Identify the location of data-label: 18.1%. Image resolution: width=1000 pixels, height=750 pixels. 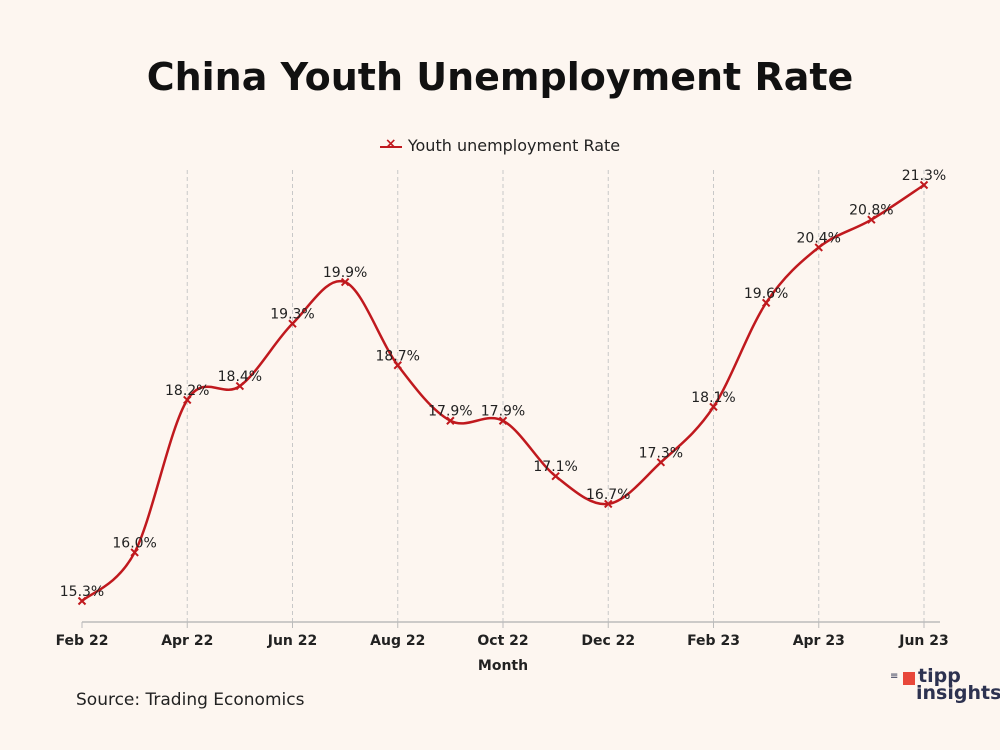
(713, 398).